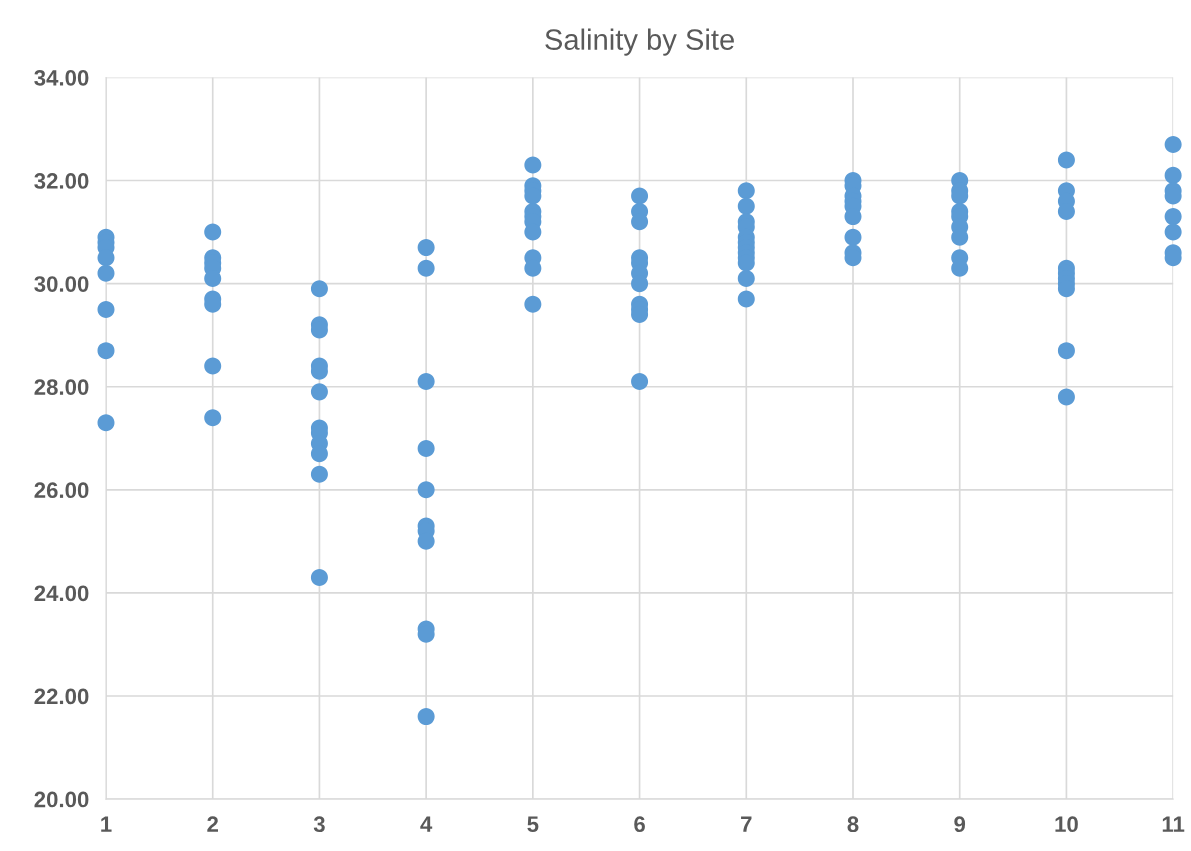 This screenshot has height=851, width=1191. What do you see at coordinates (61, 387) in the screenshot?
I see `y-tick-label: 28.00` at bounding box center [61, 387].